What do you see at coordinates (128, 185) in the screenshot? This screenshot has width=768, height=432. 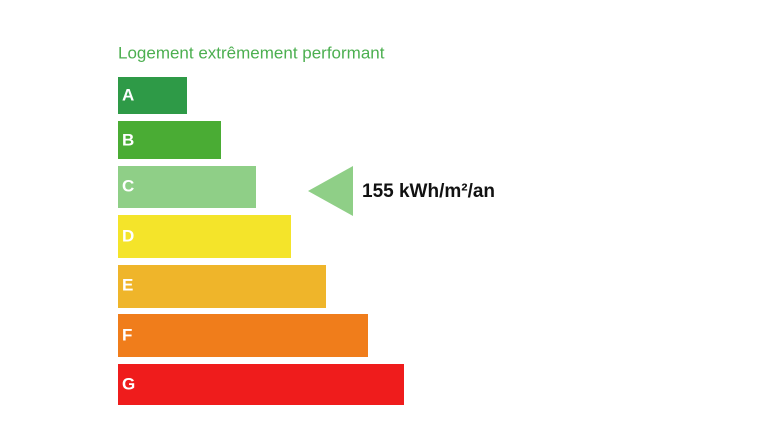 I see `class-label: C` at bounding box center [128, 185].